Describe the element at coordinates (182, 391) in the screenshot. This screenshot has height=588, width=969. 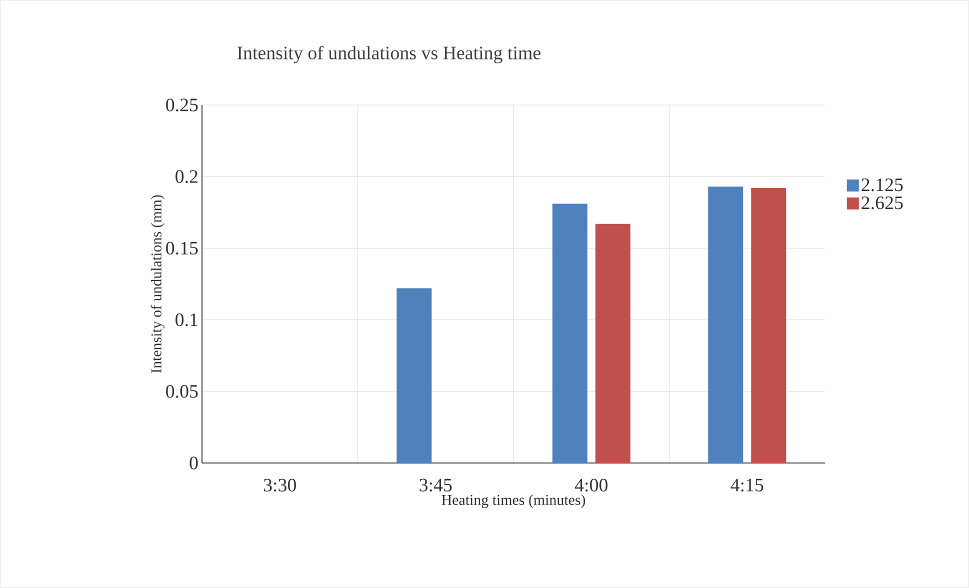
I see `y-tick-label: 0.05` at that location.